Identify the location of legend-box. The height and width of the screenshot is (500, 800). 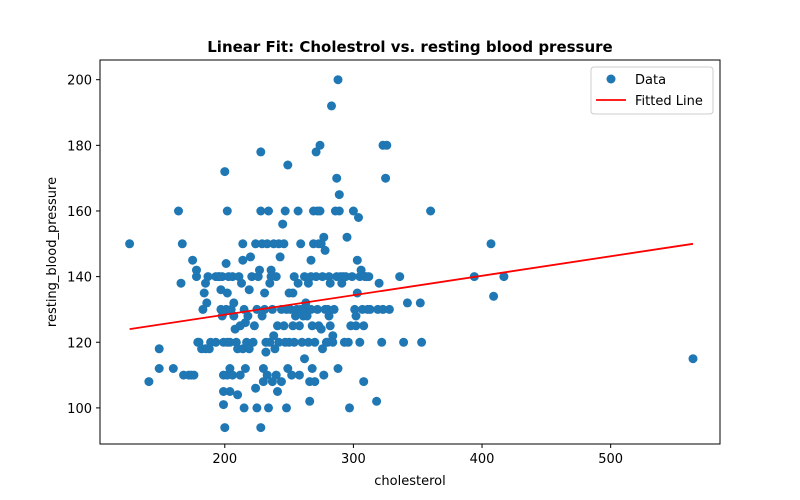
(652, 90).